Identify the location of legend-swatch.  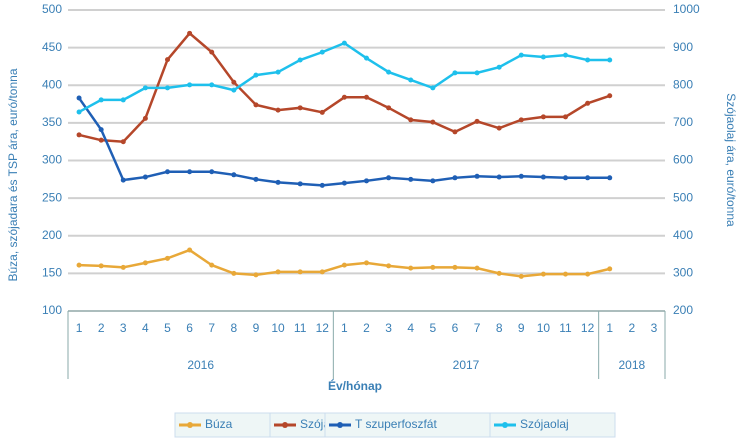
(505, 425).